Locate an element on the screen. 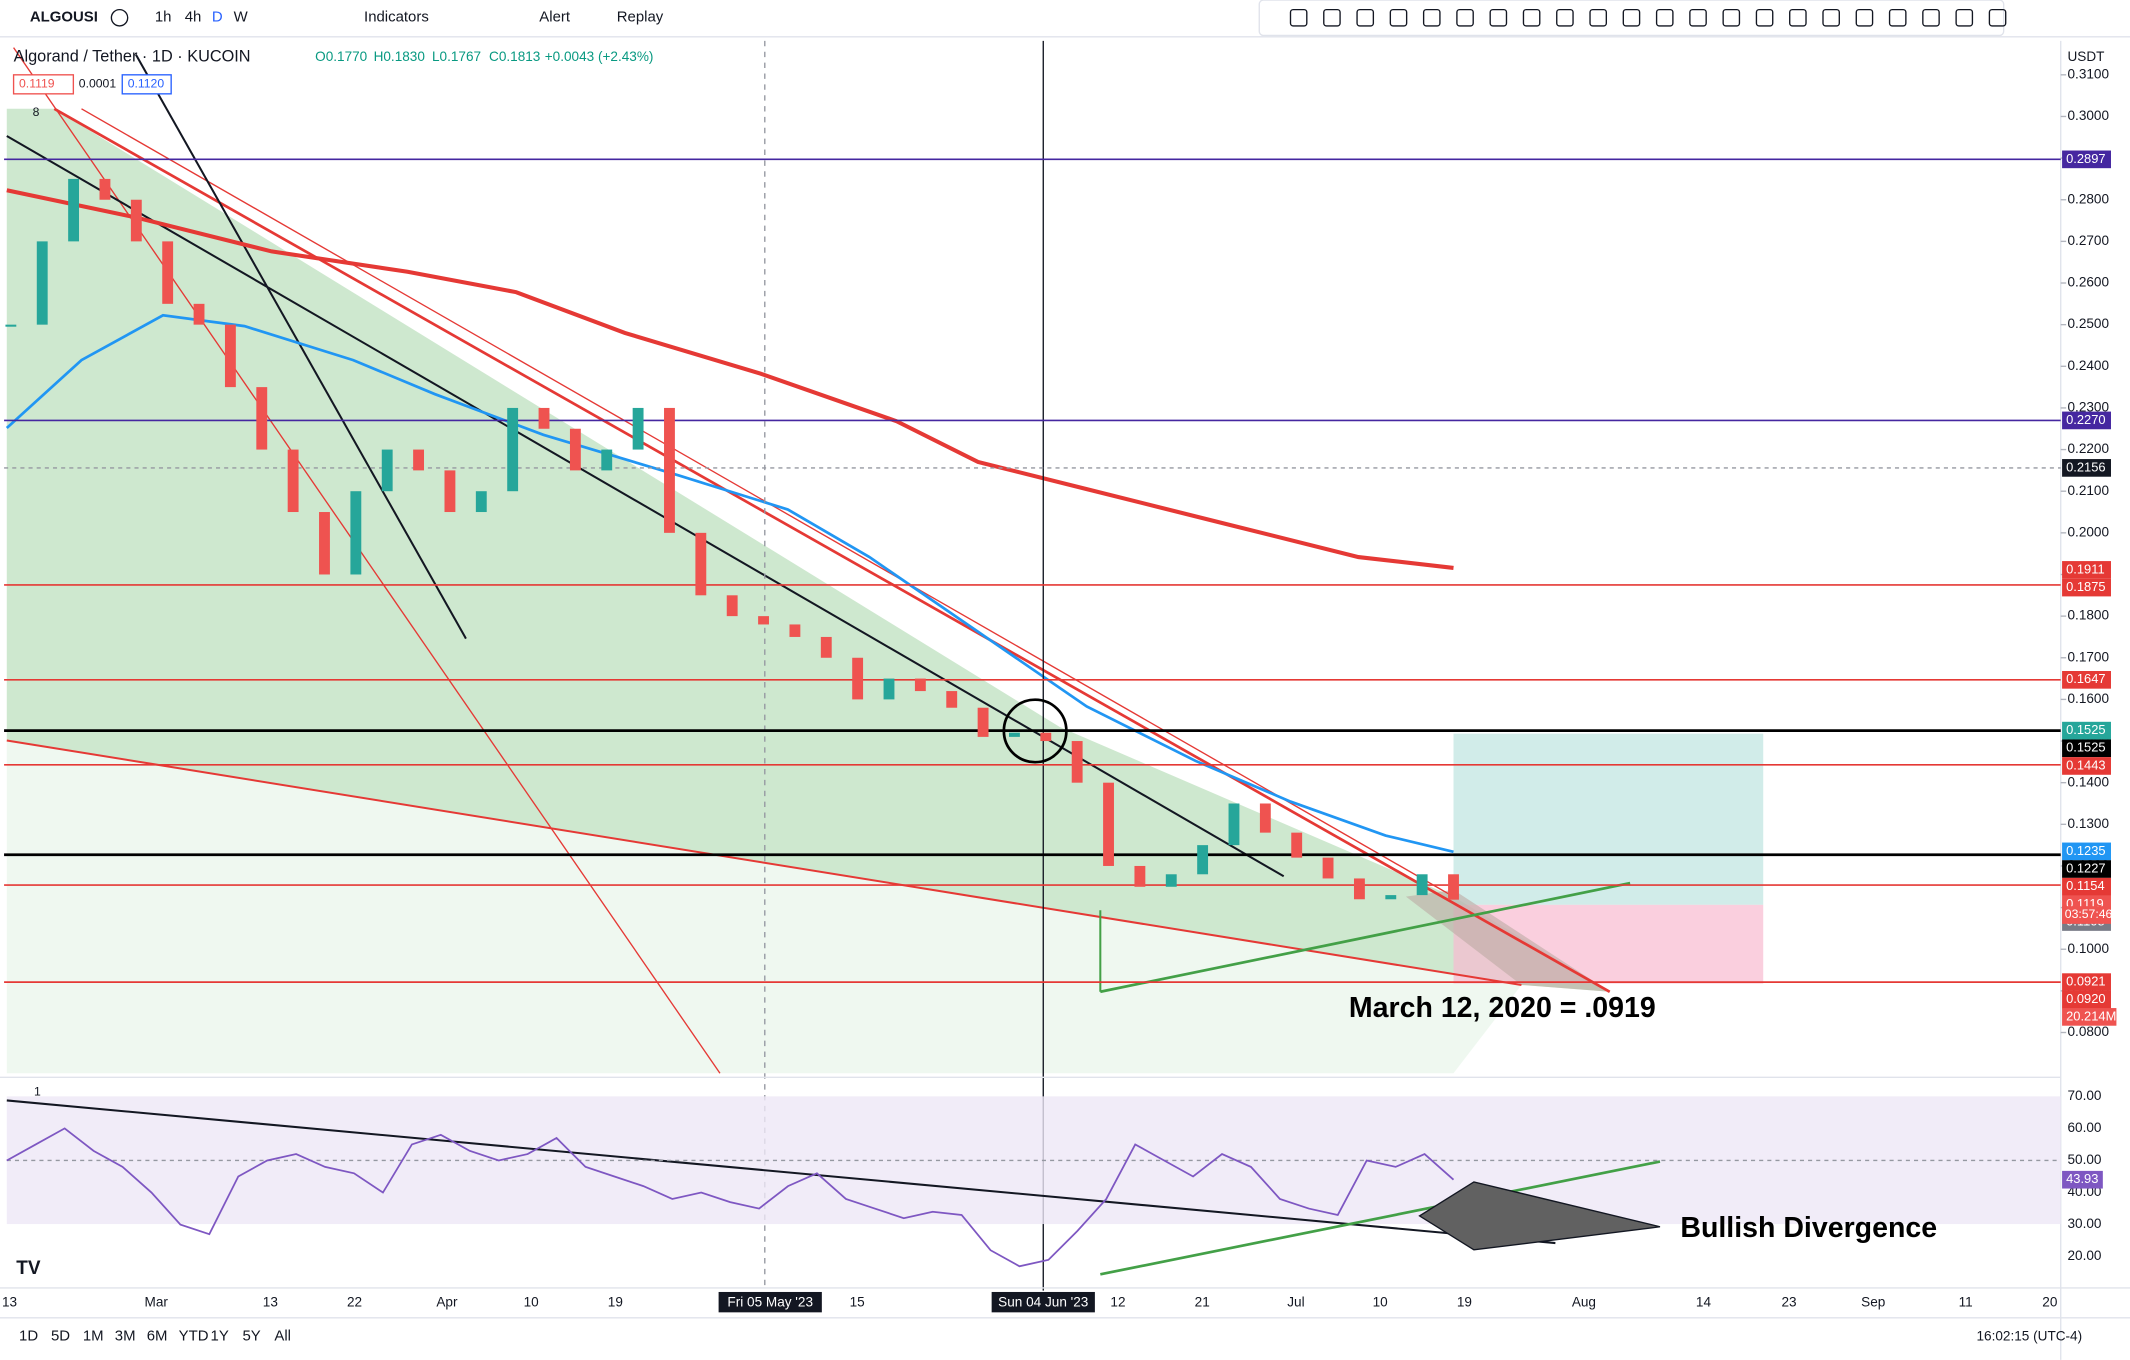 This screenshot has height=1360, width=2130. y-tick-label: 0.0800 is located at coordinates (2089, 1031).